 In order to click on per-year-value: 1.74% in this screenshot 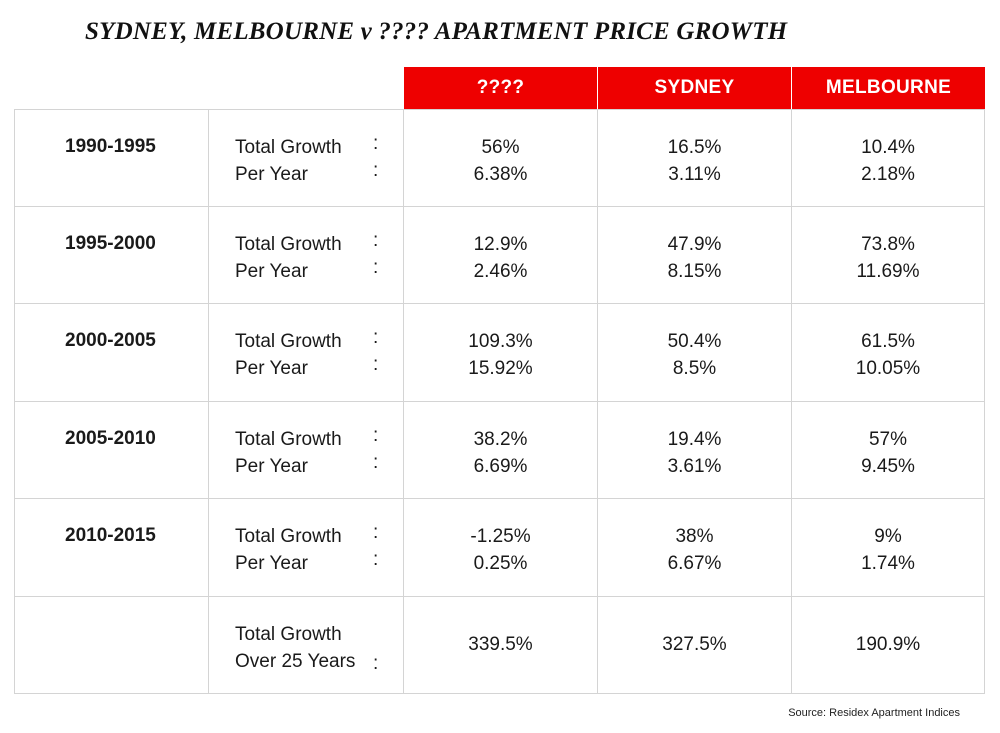, I will do `click(888, 563)`.